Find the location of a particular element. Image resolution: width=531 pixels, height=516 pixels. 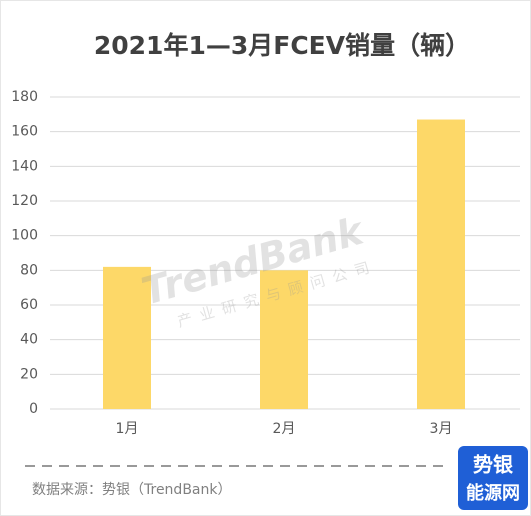

logo-bottom: 能源网 is located at coordinates (493, 493).